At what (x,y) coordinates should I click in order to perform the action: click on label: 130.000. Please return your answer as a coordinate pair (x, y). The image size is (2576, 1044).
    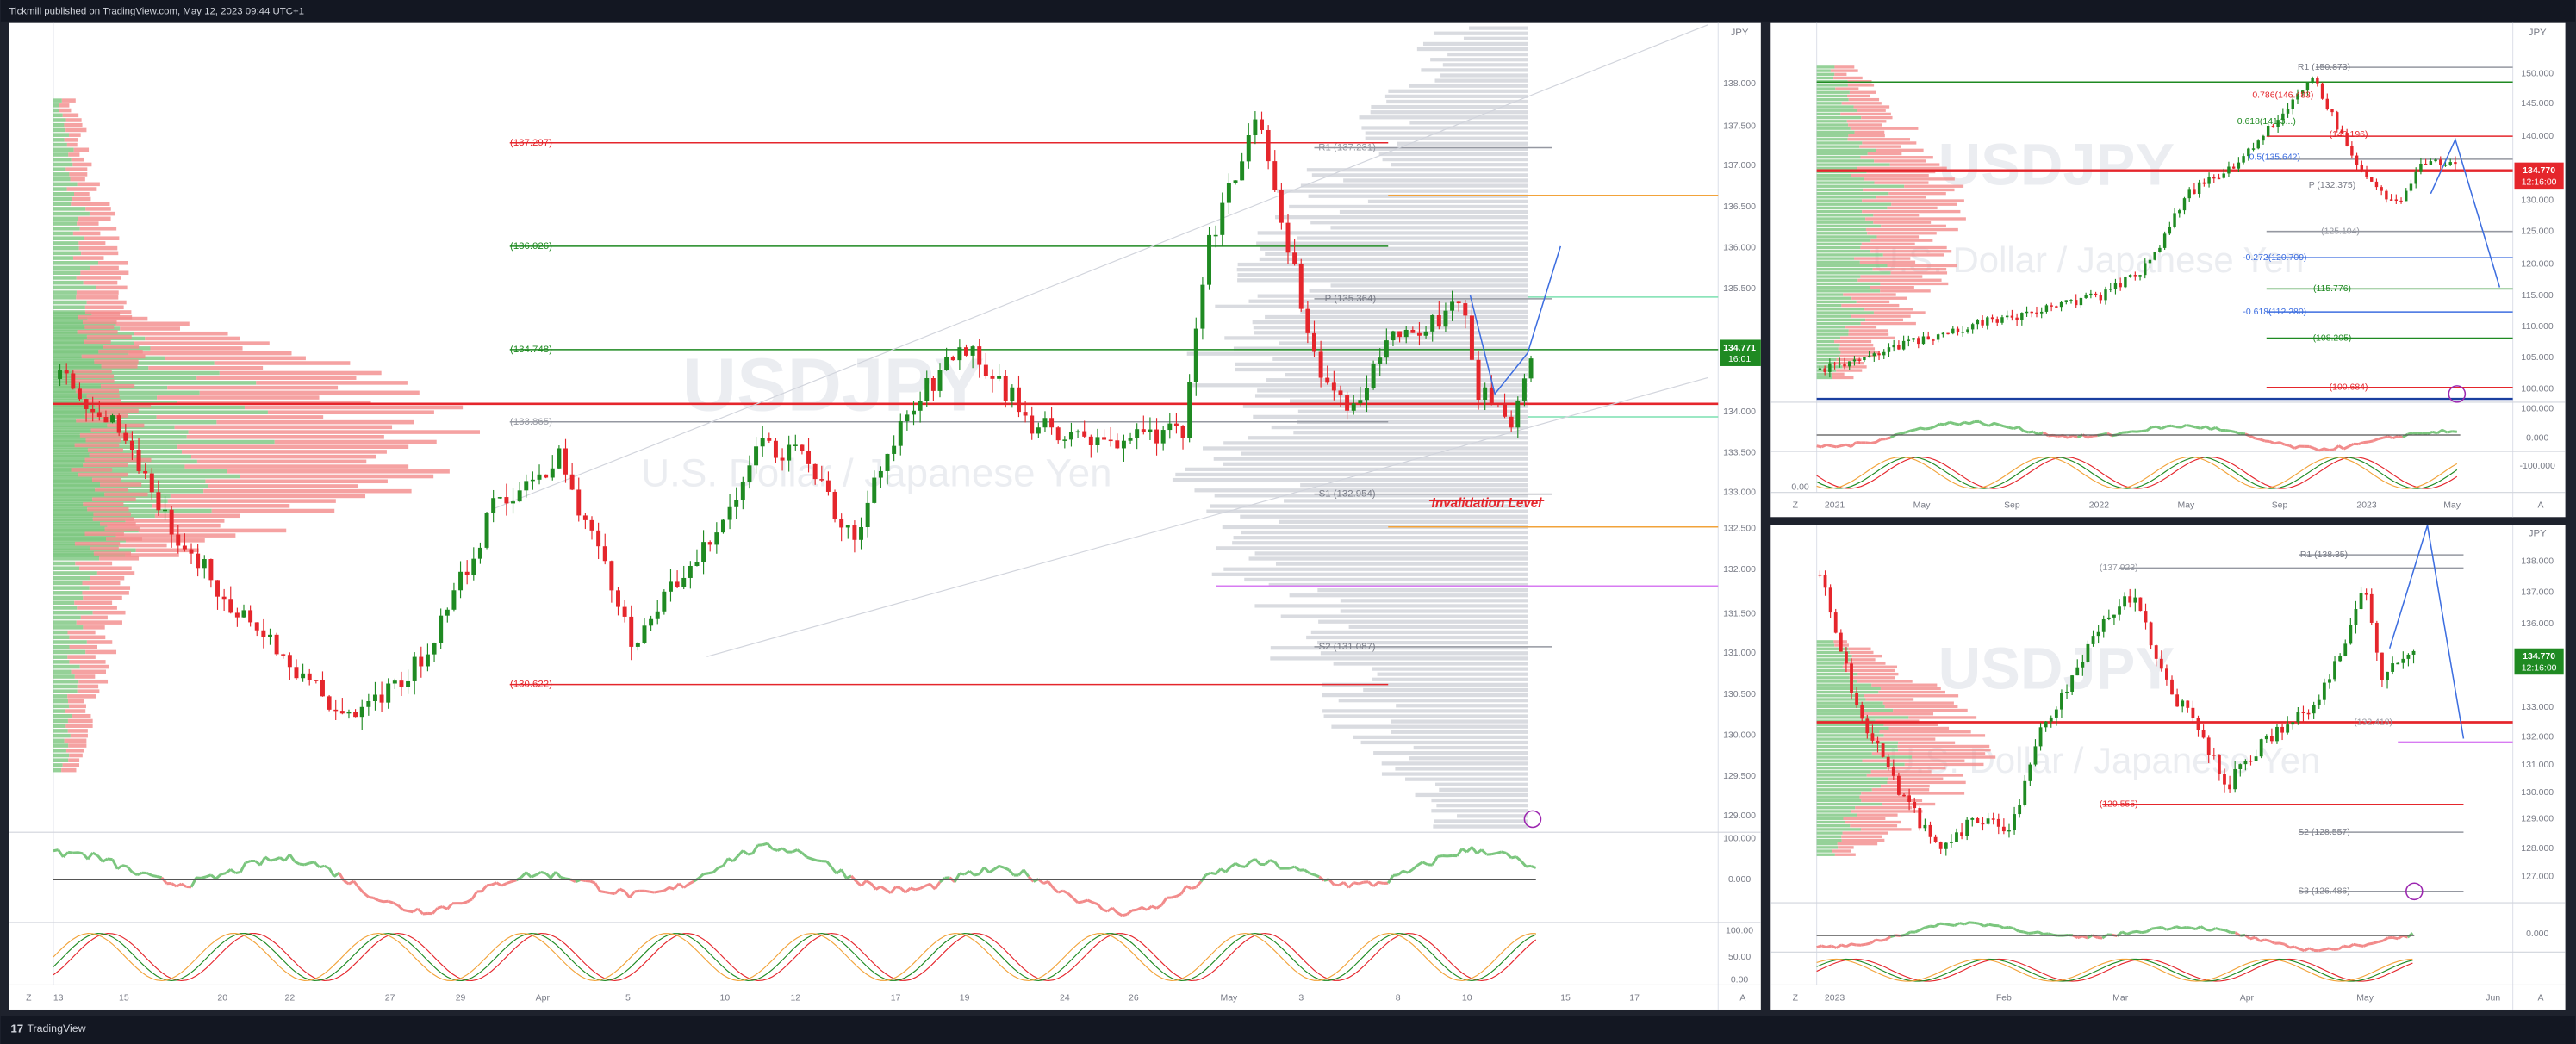
    Looking at the image, I should click on (2538, 200).